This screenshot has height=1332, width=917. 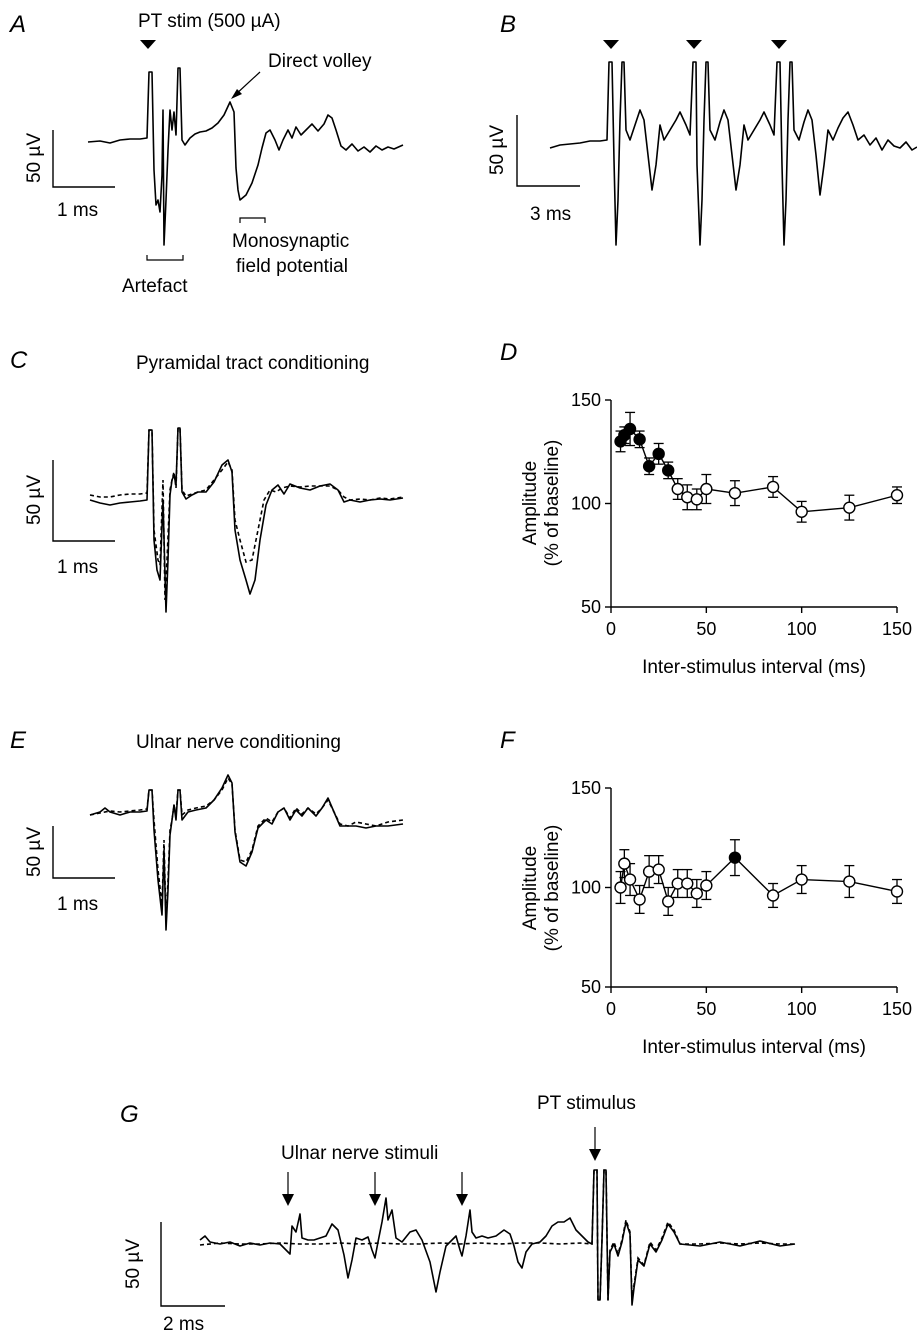 I want to click on pt-stimulus-label: PT stimulus, so click(x=586, y=1103).